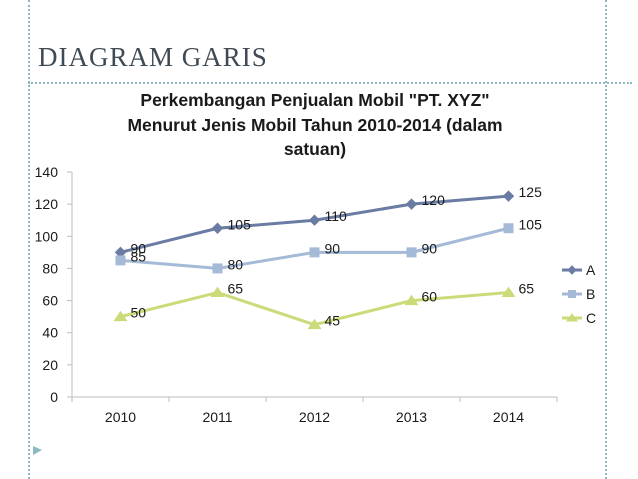 The width and height of the screenshot is (638, 479). What do you see at coordinates (330, 83) in the screenshot?
I see `title-underline` at bounding box center [330, 83].